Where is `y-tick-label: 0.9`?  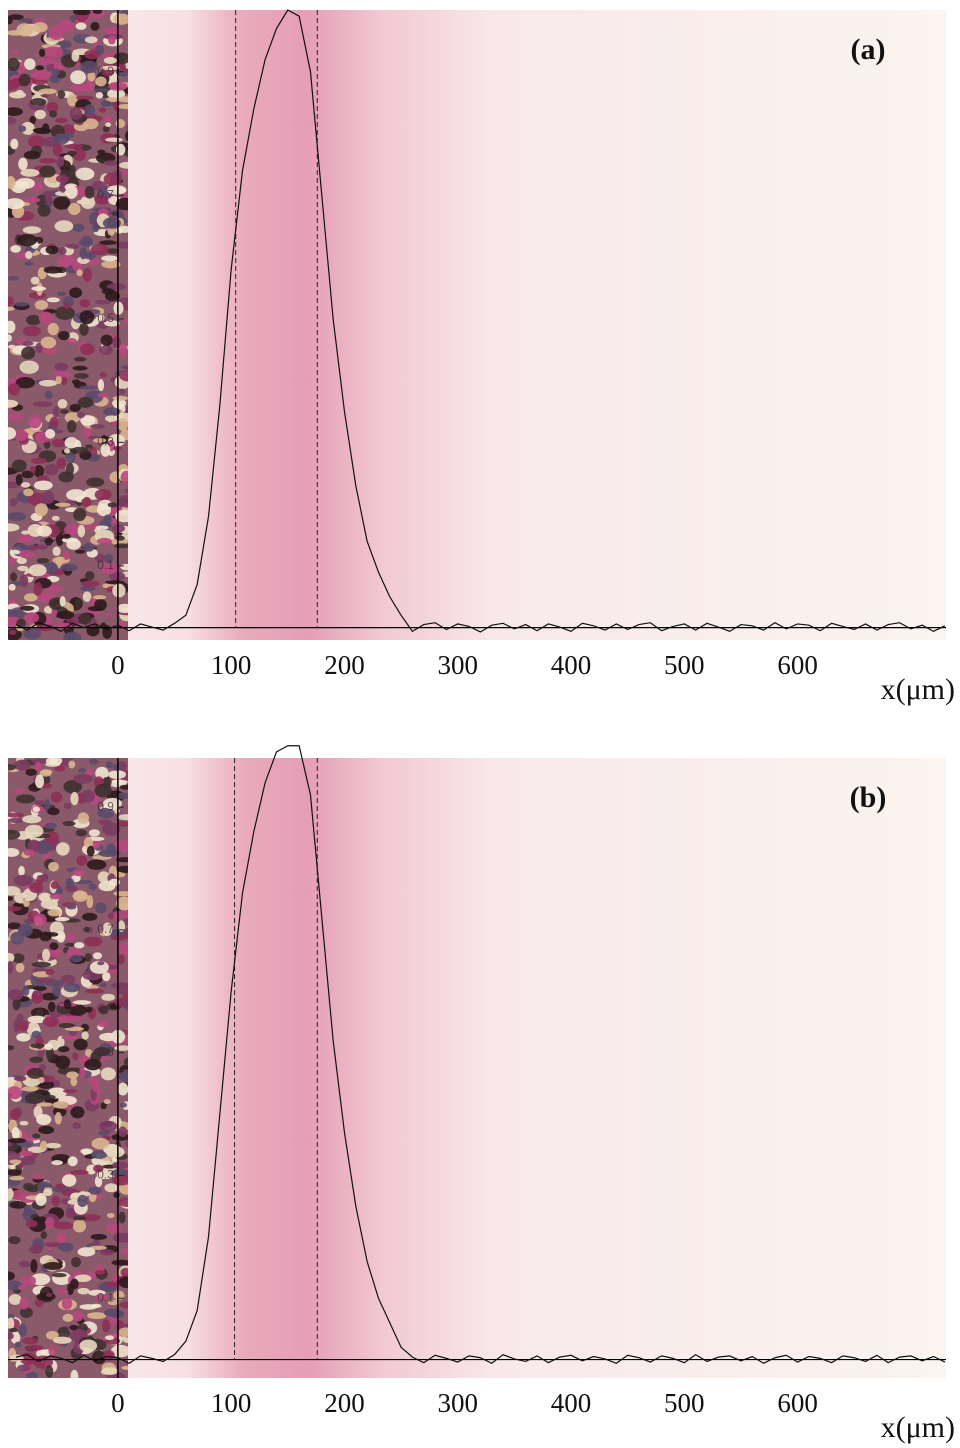
y-tick-label: 0.9 is located at coordinates (105, 806).